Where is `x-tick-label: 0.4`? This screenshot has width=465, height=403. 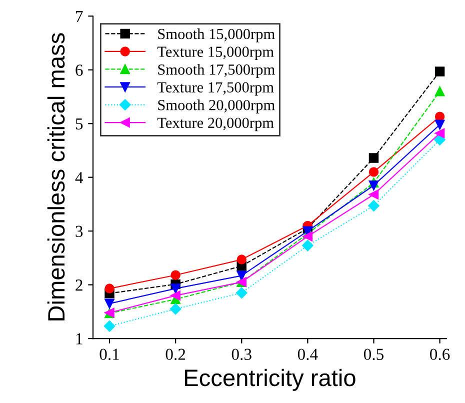 x-tick-label: 0.4 is located at coordinates (308, 354).